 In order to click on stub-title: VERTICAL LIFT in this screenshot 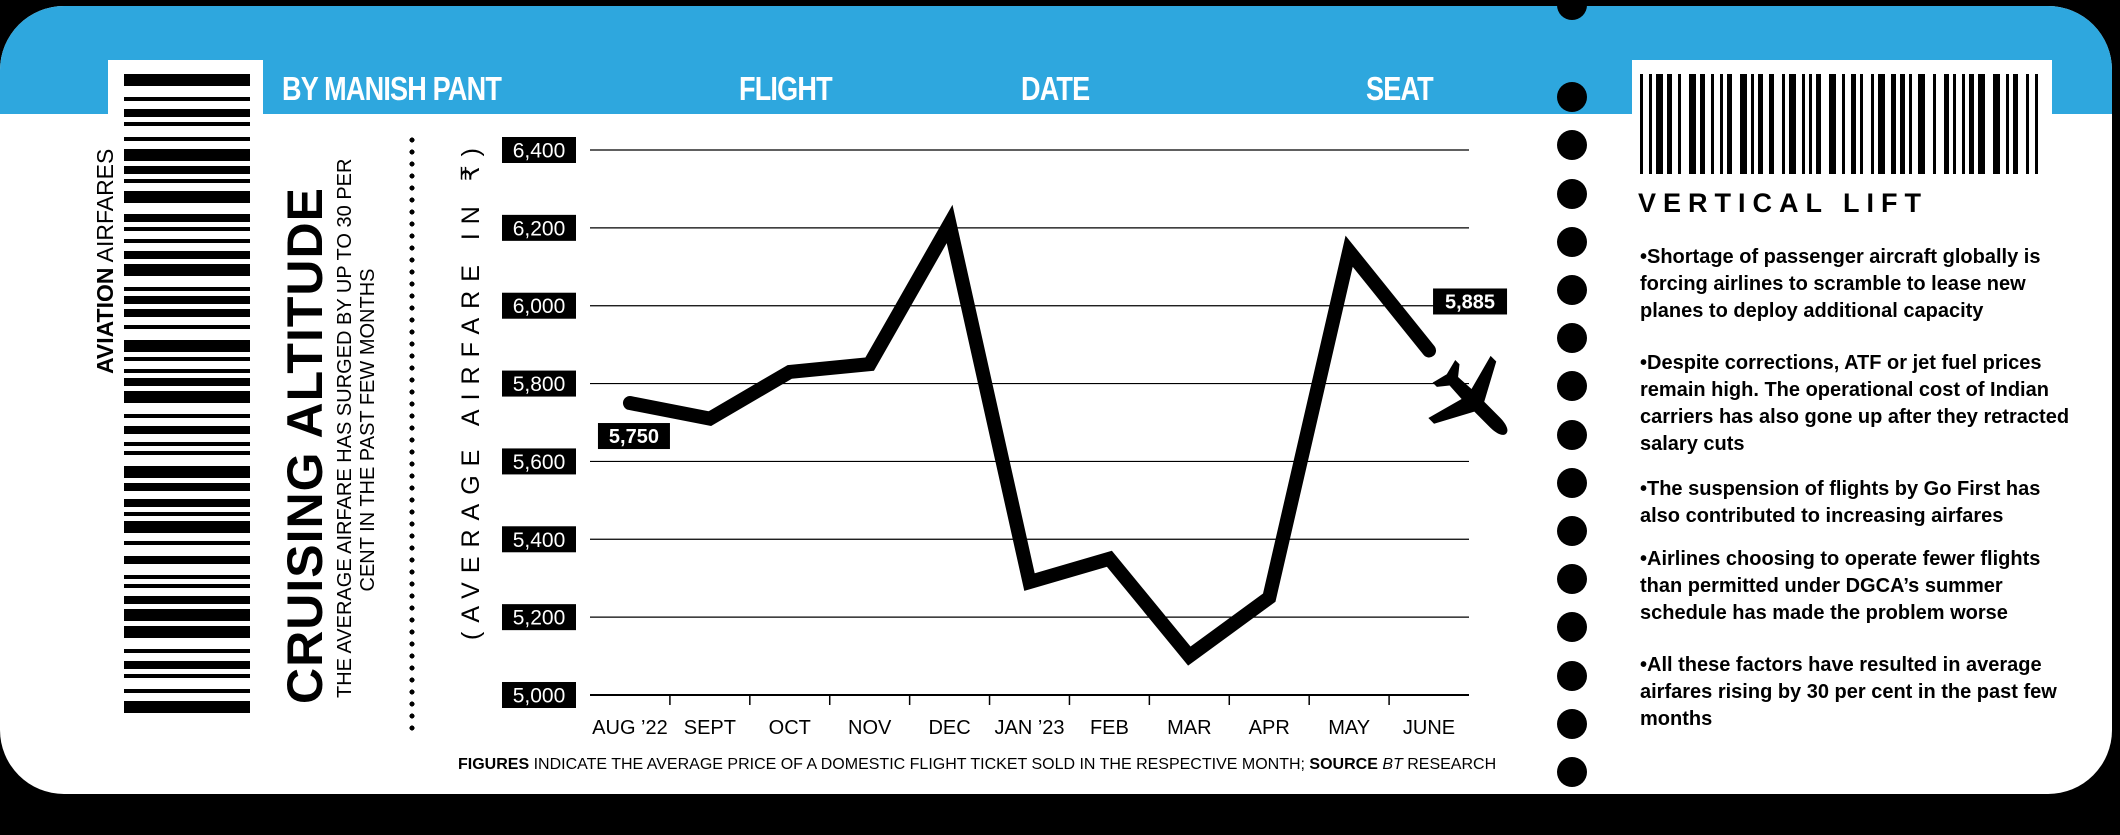, I will do `click(1783, 203)`.